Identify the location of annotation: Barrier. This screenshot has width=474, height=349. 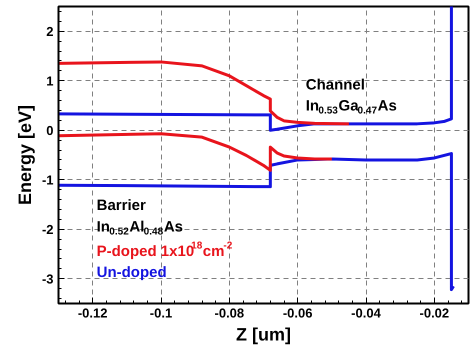
(121, 205).